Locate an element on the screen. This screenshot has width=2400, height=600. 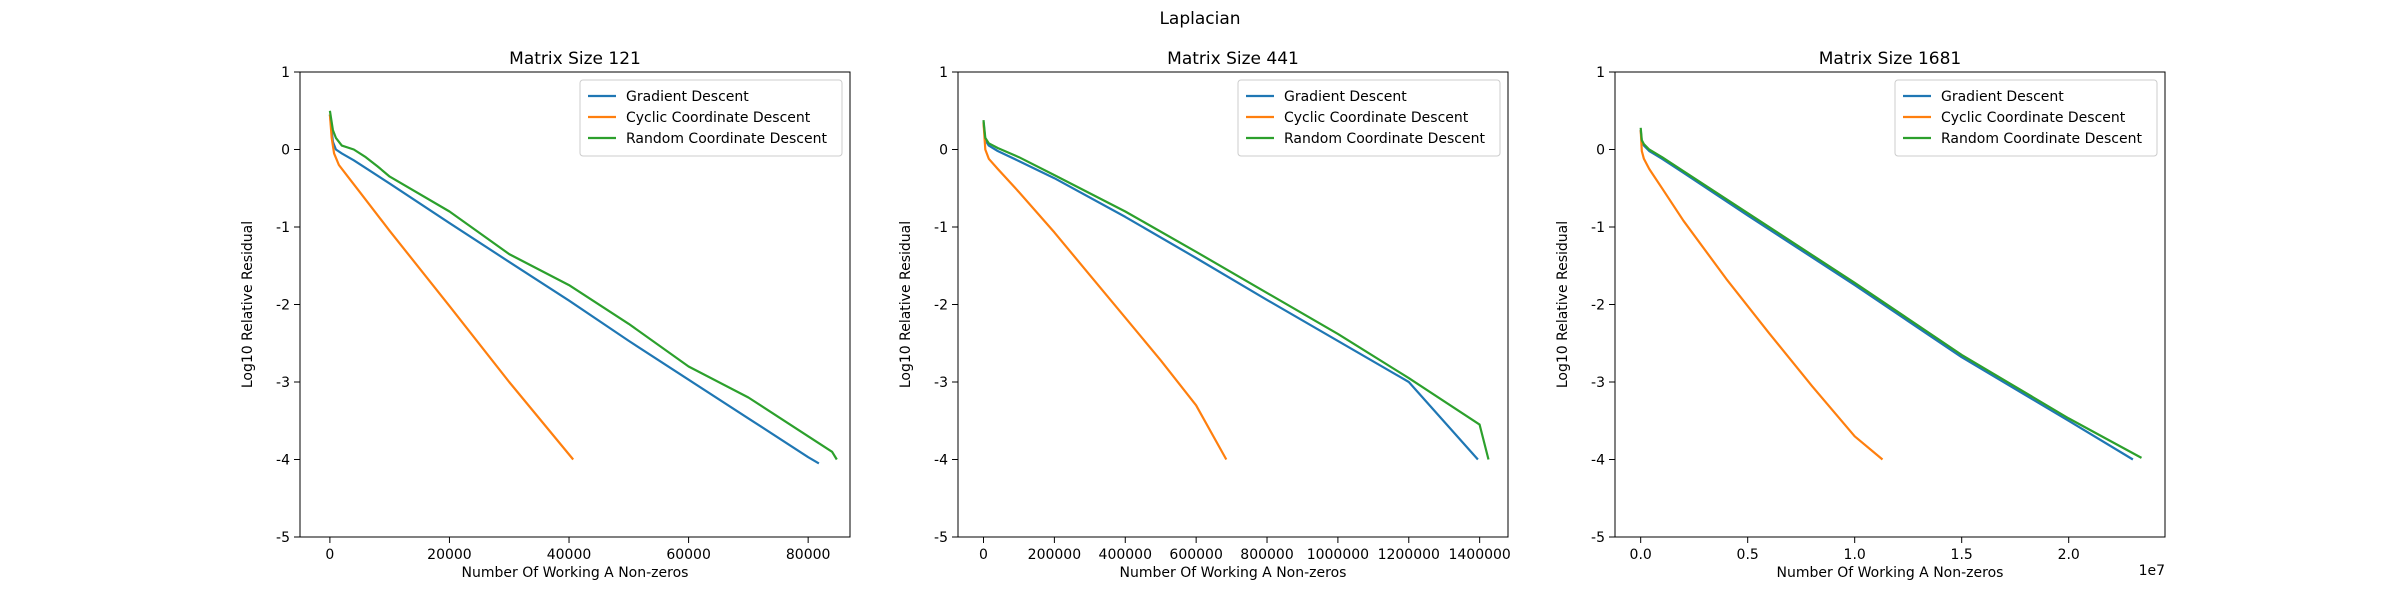
x-tick-label: 2.0 is located at coordinates (2069, 555).